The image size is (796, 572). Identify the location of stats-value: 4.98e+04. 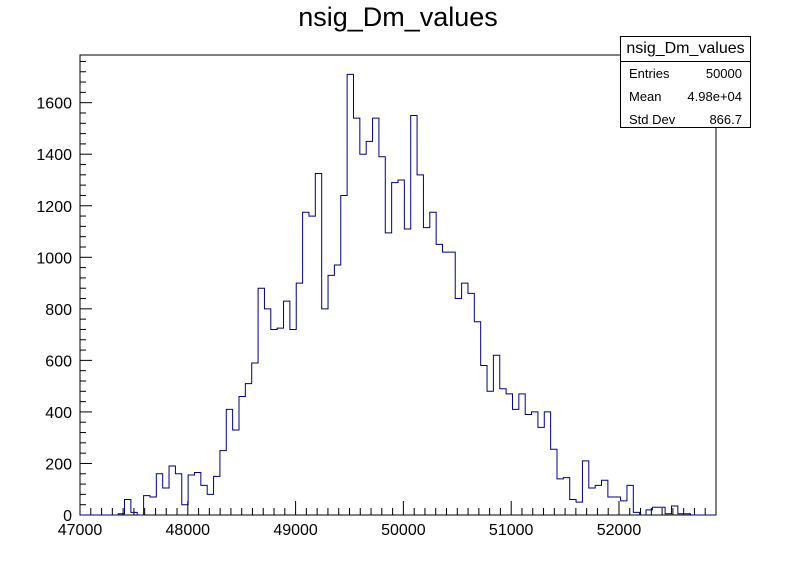
(714, 96).